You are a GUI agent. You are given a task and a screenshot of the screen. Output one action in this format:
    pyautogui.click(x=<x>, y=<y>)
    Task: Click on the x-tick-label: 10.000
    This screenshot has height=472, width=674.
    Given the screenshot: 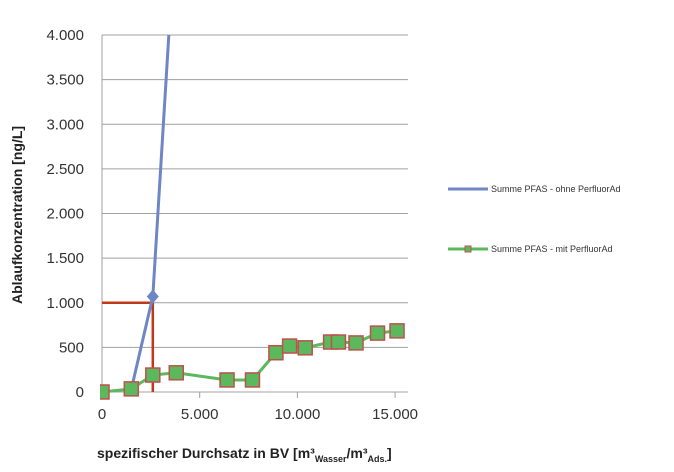 What is the action you would take?
    pyautogui.click(x=297, y=414)
    